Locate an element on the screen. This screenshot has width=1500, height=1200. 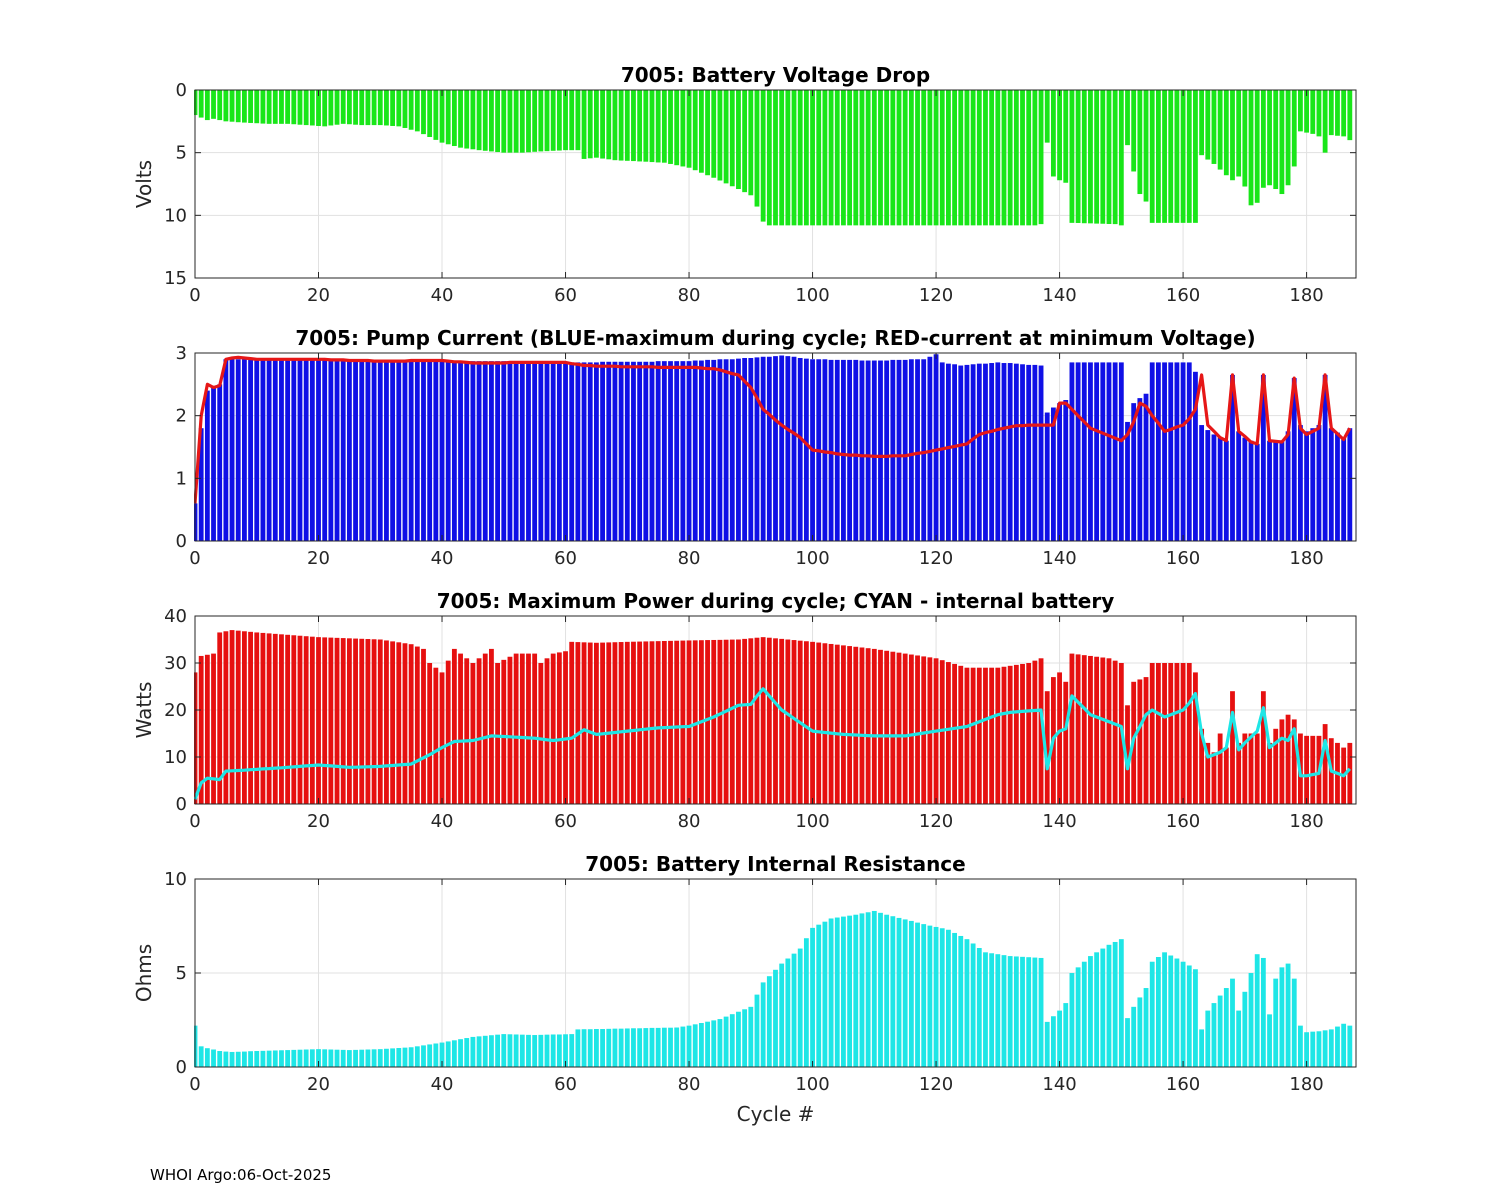
y-tick-label: 20 is located at coordinates (175, 710).